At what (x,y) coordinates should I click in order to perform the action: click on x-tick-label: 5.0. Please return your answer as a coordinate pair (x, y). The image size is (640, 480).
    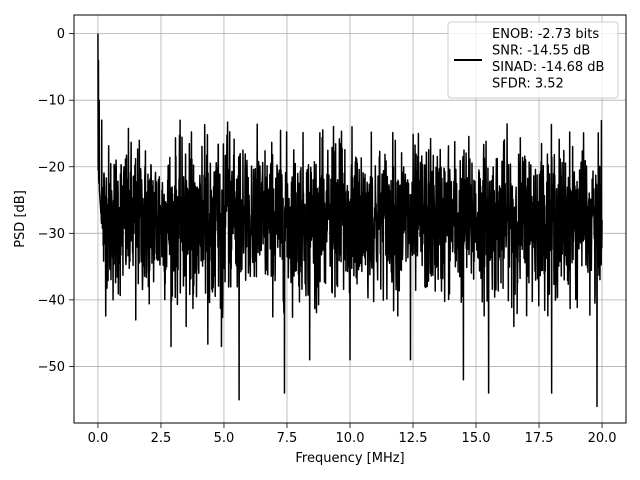
    Looking at the image, I should click on (224, 438).